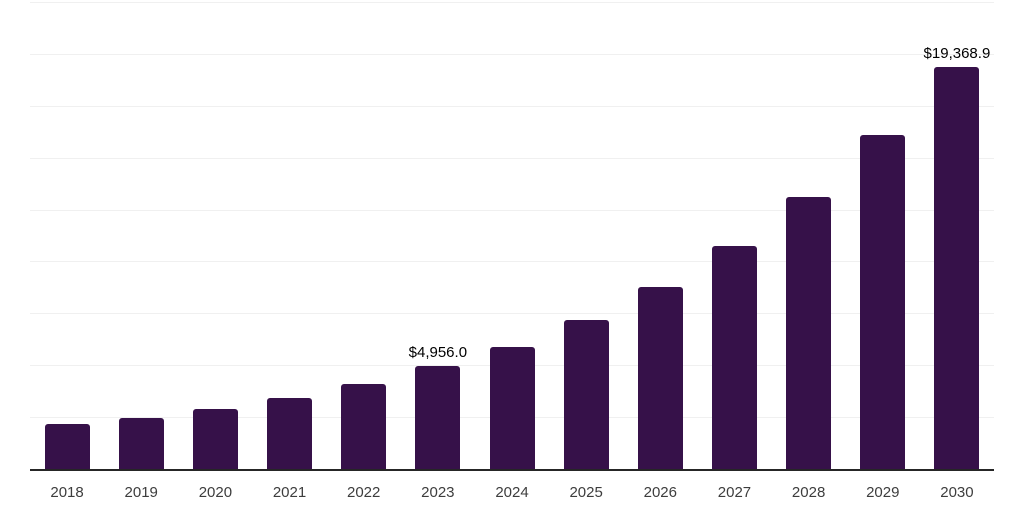 The height and width of the screenshot is (512, 1024). What do you see at coordinates (586, 394) in the screenshot?
I see `bar-2025` at bounding box center [586, 394].